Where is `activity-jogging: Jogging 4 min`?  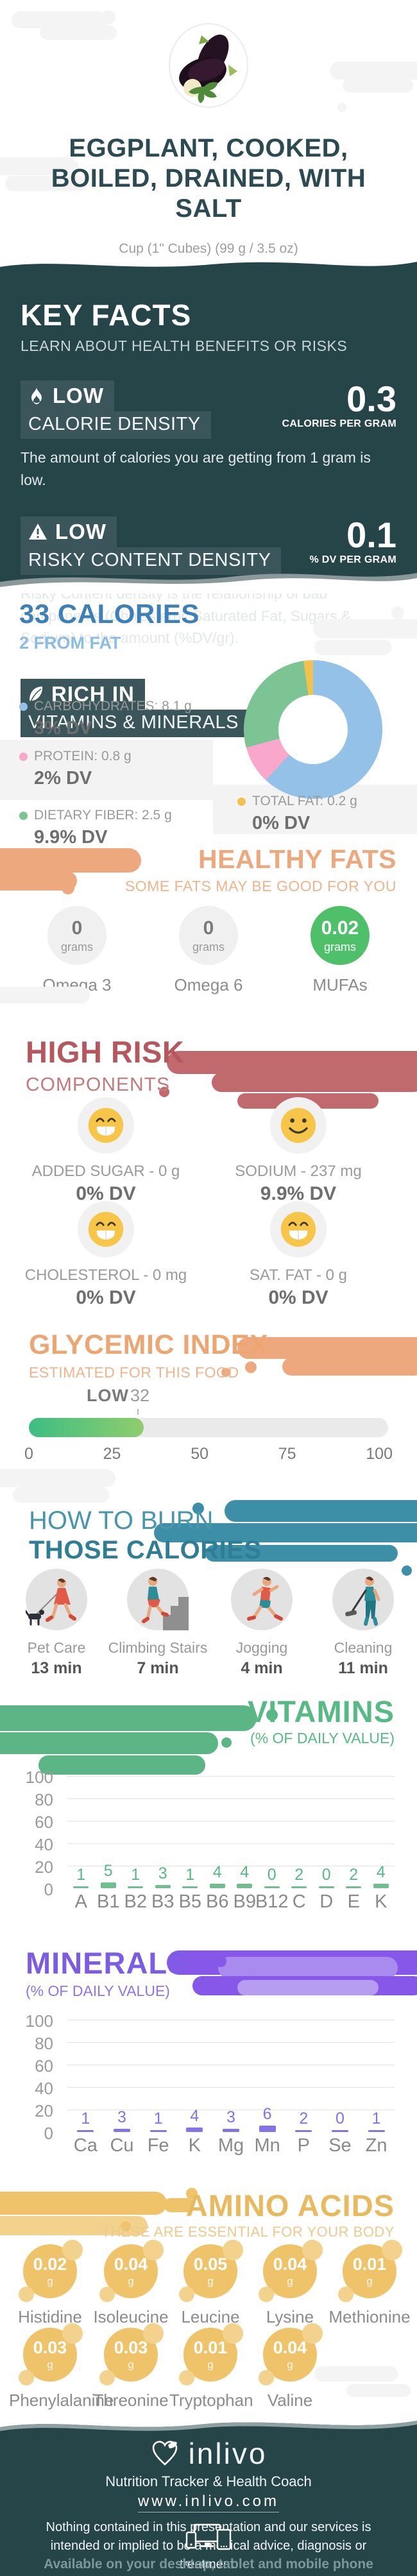 activity-jogging: Jogging 4 min is located at coordinates (261, 1623).